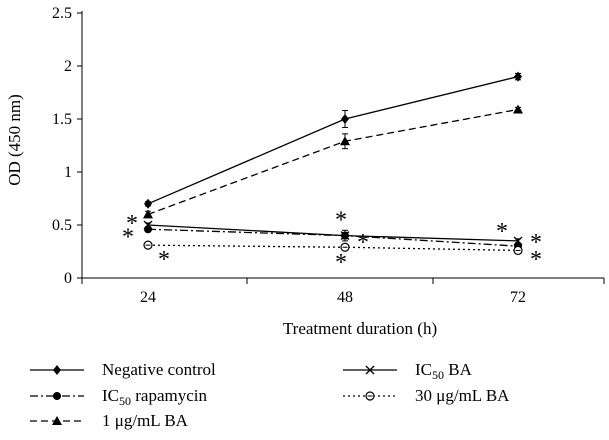  Describe the element at coordinates (68, 278) in the screenshot. I see `y-tick-label: 0` at that location.